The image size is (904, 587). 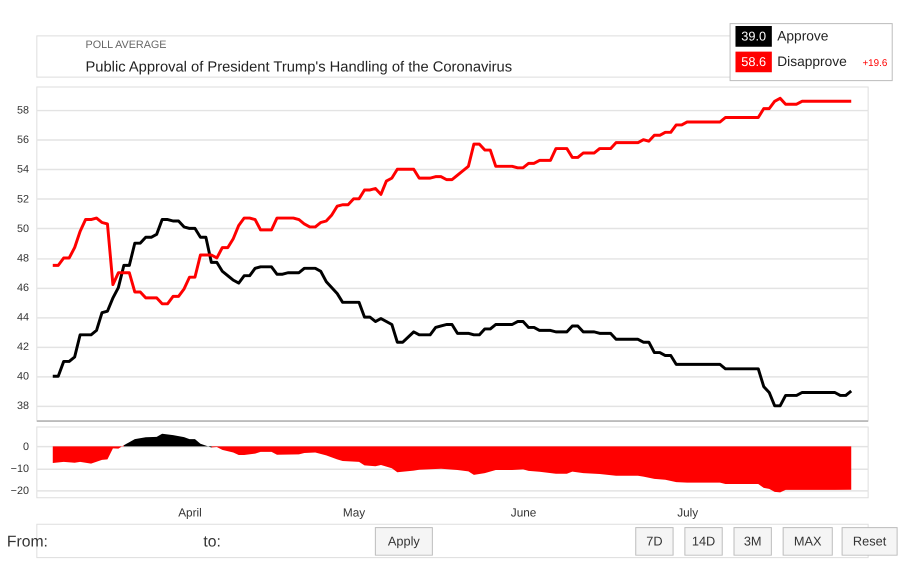 I want to click on text: 7D, so click(x=654, y=540).